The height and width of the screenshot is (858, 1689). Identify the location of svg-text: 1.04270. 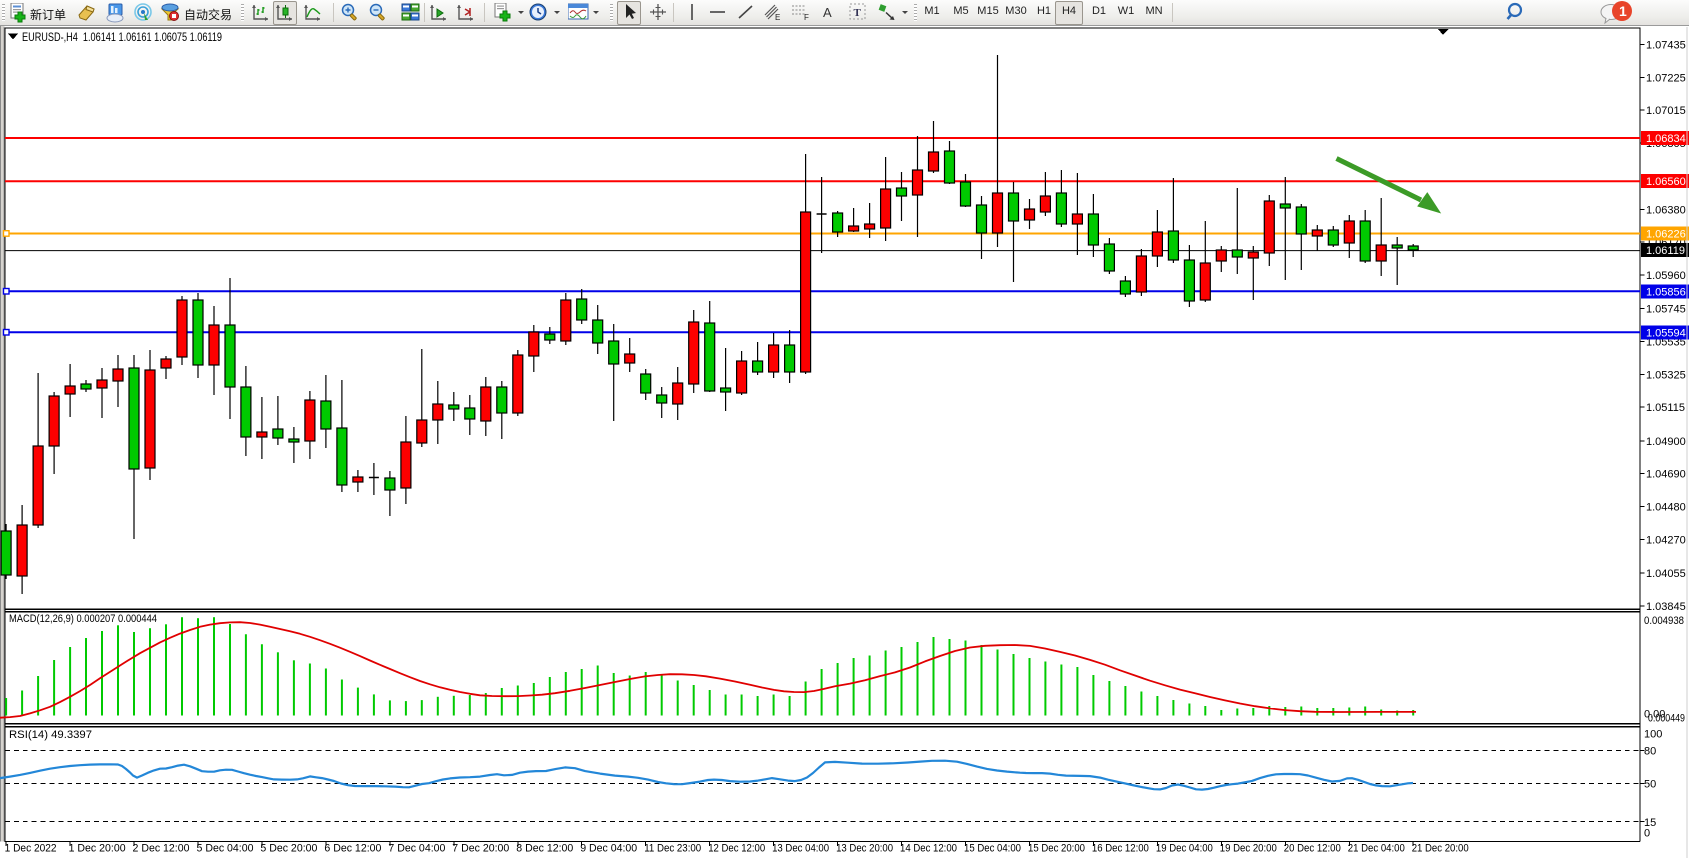
(1666, 540).